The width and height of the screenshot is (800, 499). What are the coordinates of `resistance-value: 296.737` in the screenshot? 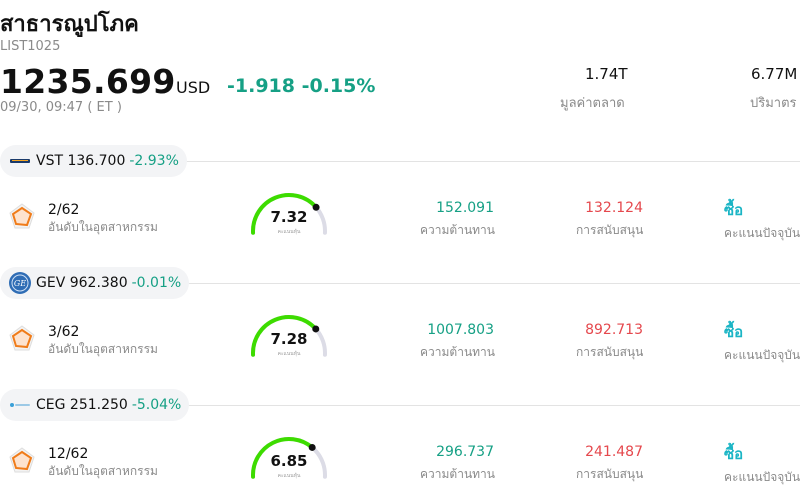 It's located at (465, 452).